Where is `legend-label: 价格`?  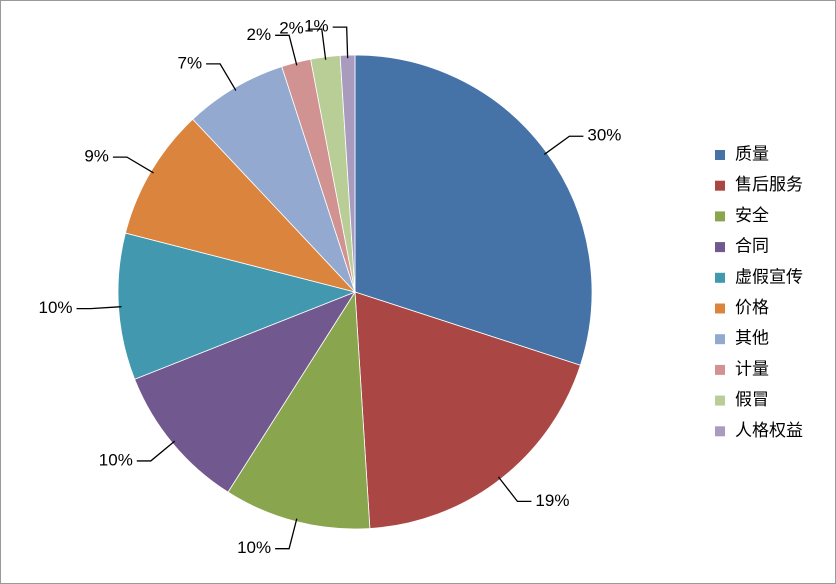
legend-label: 价格 is located at coordinates (752, 307).